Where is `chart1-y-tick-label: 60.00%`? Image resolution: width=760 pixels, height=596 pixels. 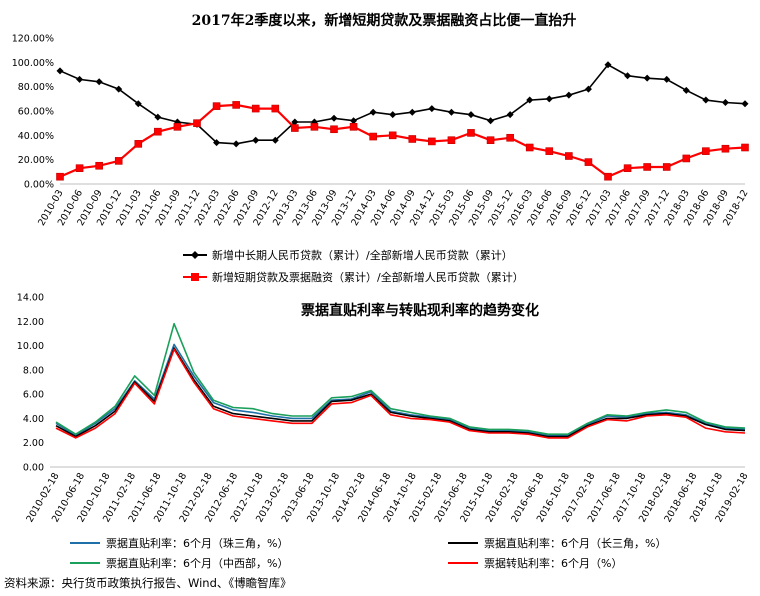
chart1-y-tick-label: 60.00% is located at coordinates (36, 112).